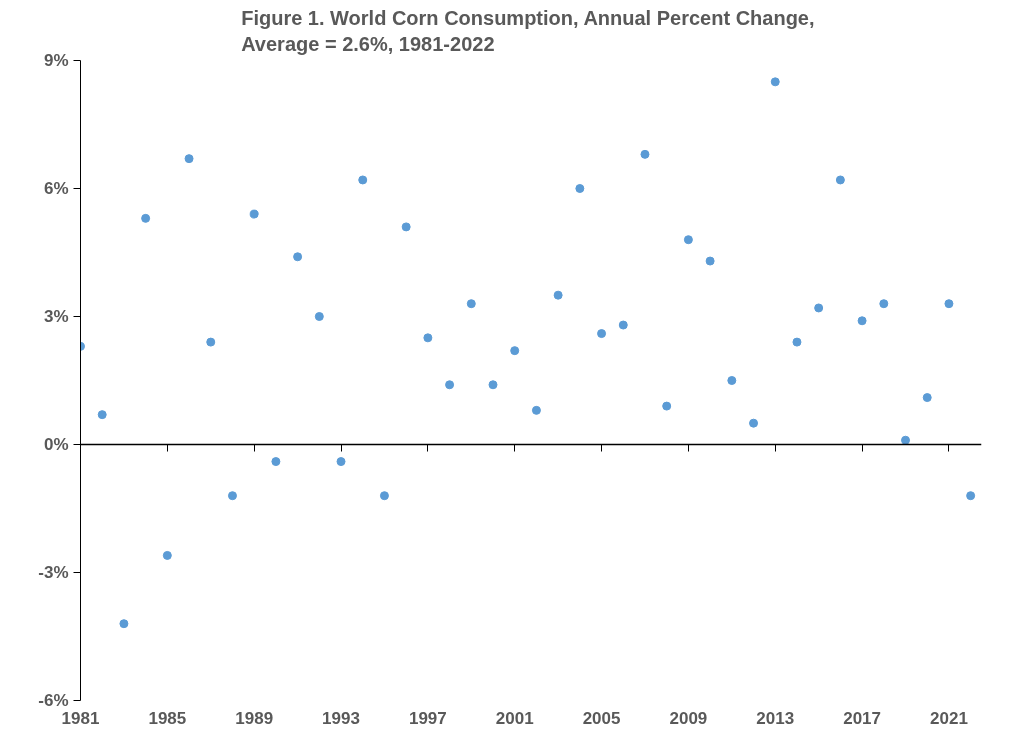 The width and height of the screenshot is (1021, 740). I want to click on y-tick-label: 9%, so click(56, 60).